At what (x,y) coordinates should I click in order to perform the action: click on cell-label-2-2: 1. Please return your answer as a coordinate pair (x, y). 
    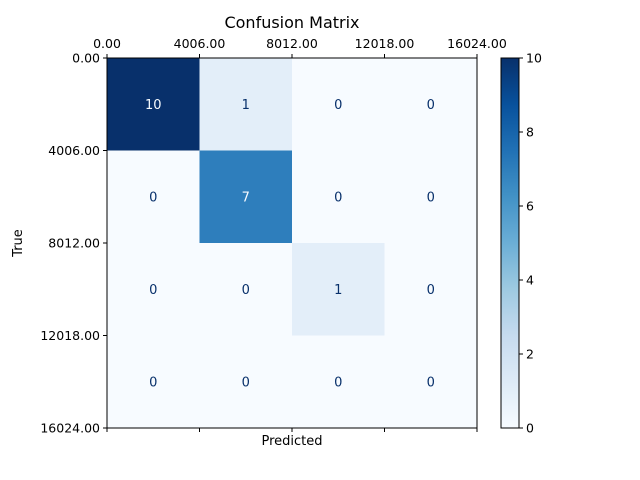
    Looking at the image, I should click on (338, 290).